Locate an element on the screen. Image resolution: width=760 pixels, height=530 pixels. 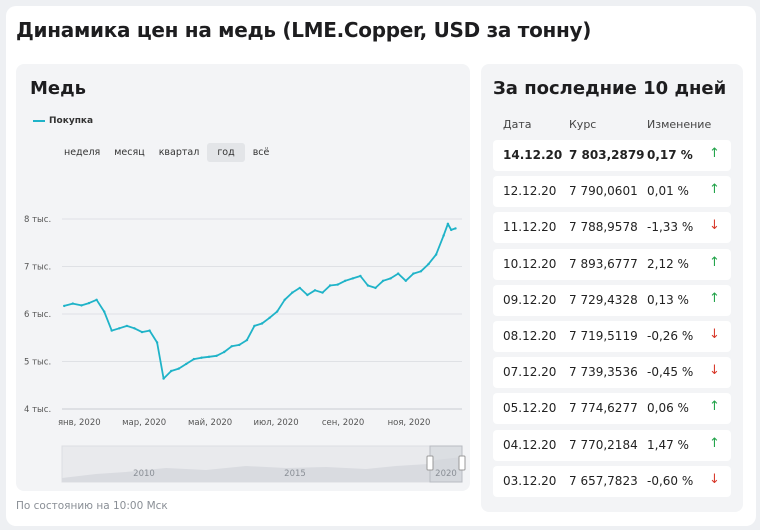
row-rate: 7 729,4328 is located at coordinates (603, 299).